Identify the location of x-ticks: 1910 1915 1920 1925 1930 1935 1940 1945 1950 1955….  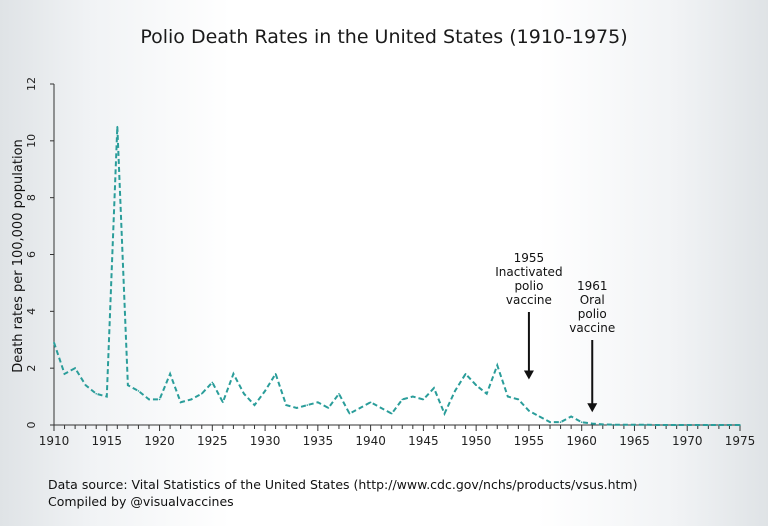
(397, 436).